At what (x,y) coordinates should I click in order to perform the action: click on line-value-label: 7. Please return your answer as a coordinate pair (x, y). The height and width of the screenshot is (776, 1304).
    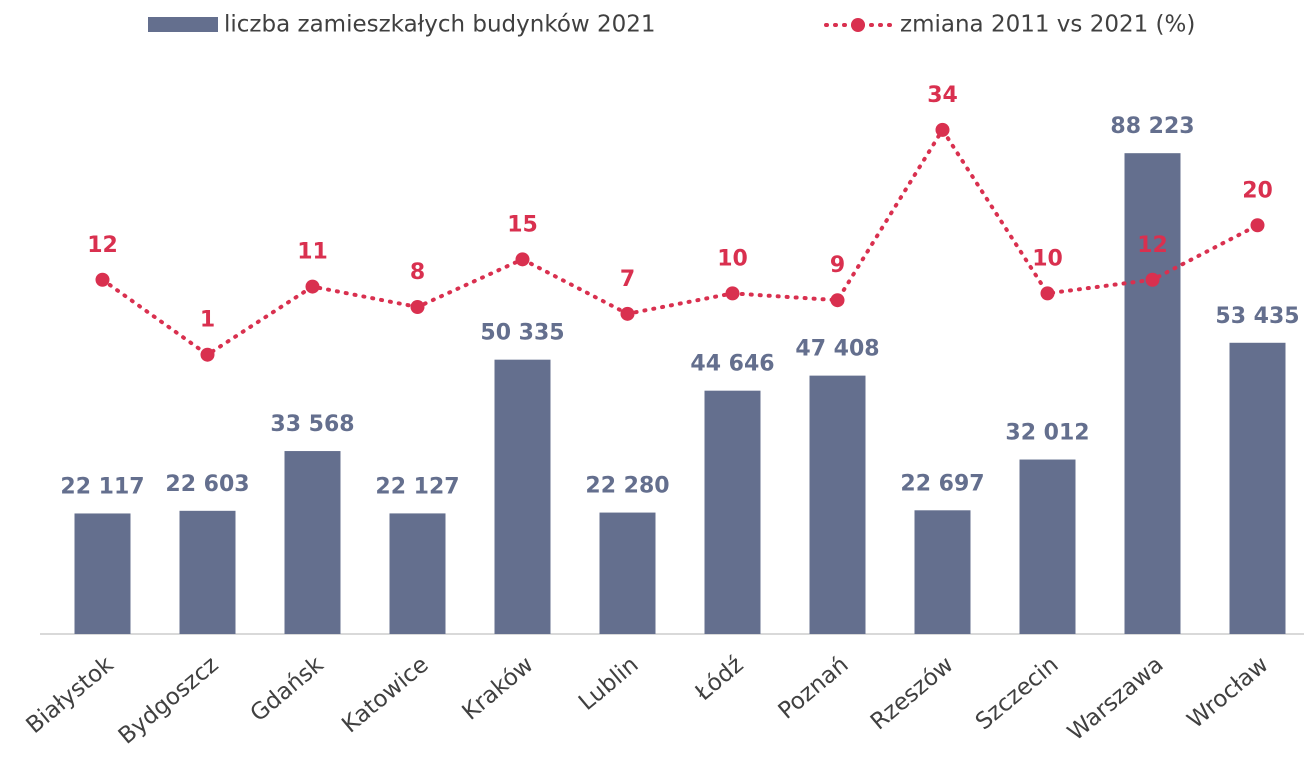
    Looking at the image, I should click on (627, 279).